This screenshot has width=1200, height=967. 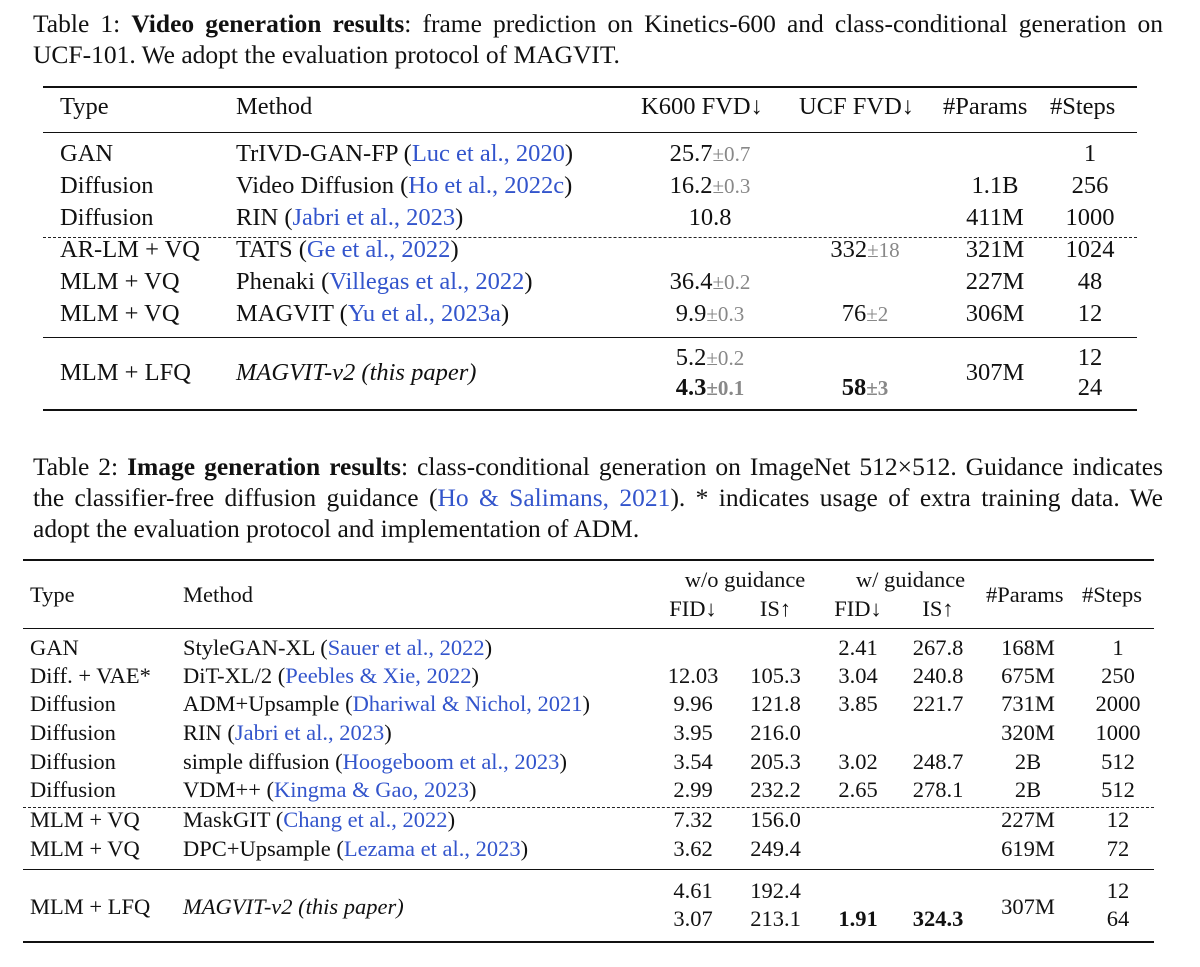 What do you see at coordinates (427, 281) in the screenshot?
I see `citation-link: Villegas et al., 2022` at bounding box center [427, 281].